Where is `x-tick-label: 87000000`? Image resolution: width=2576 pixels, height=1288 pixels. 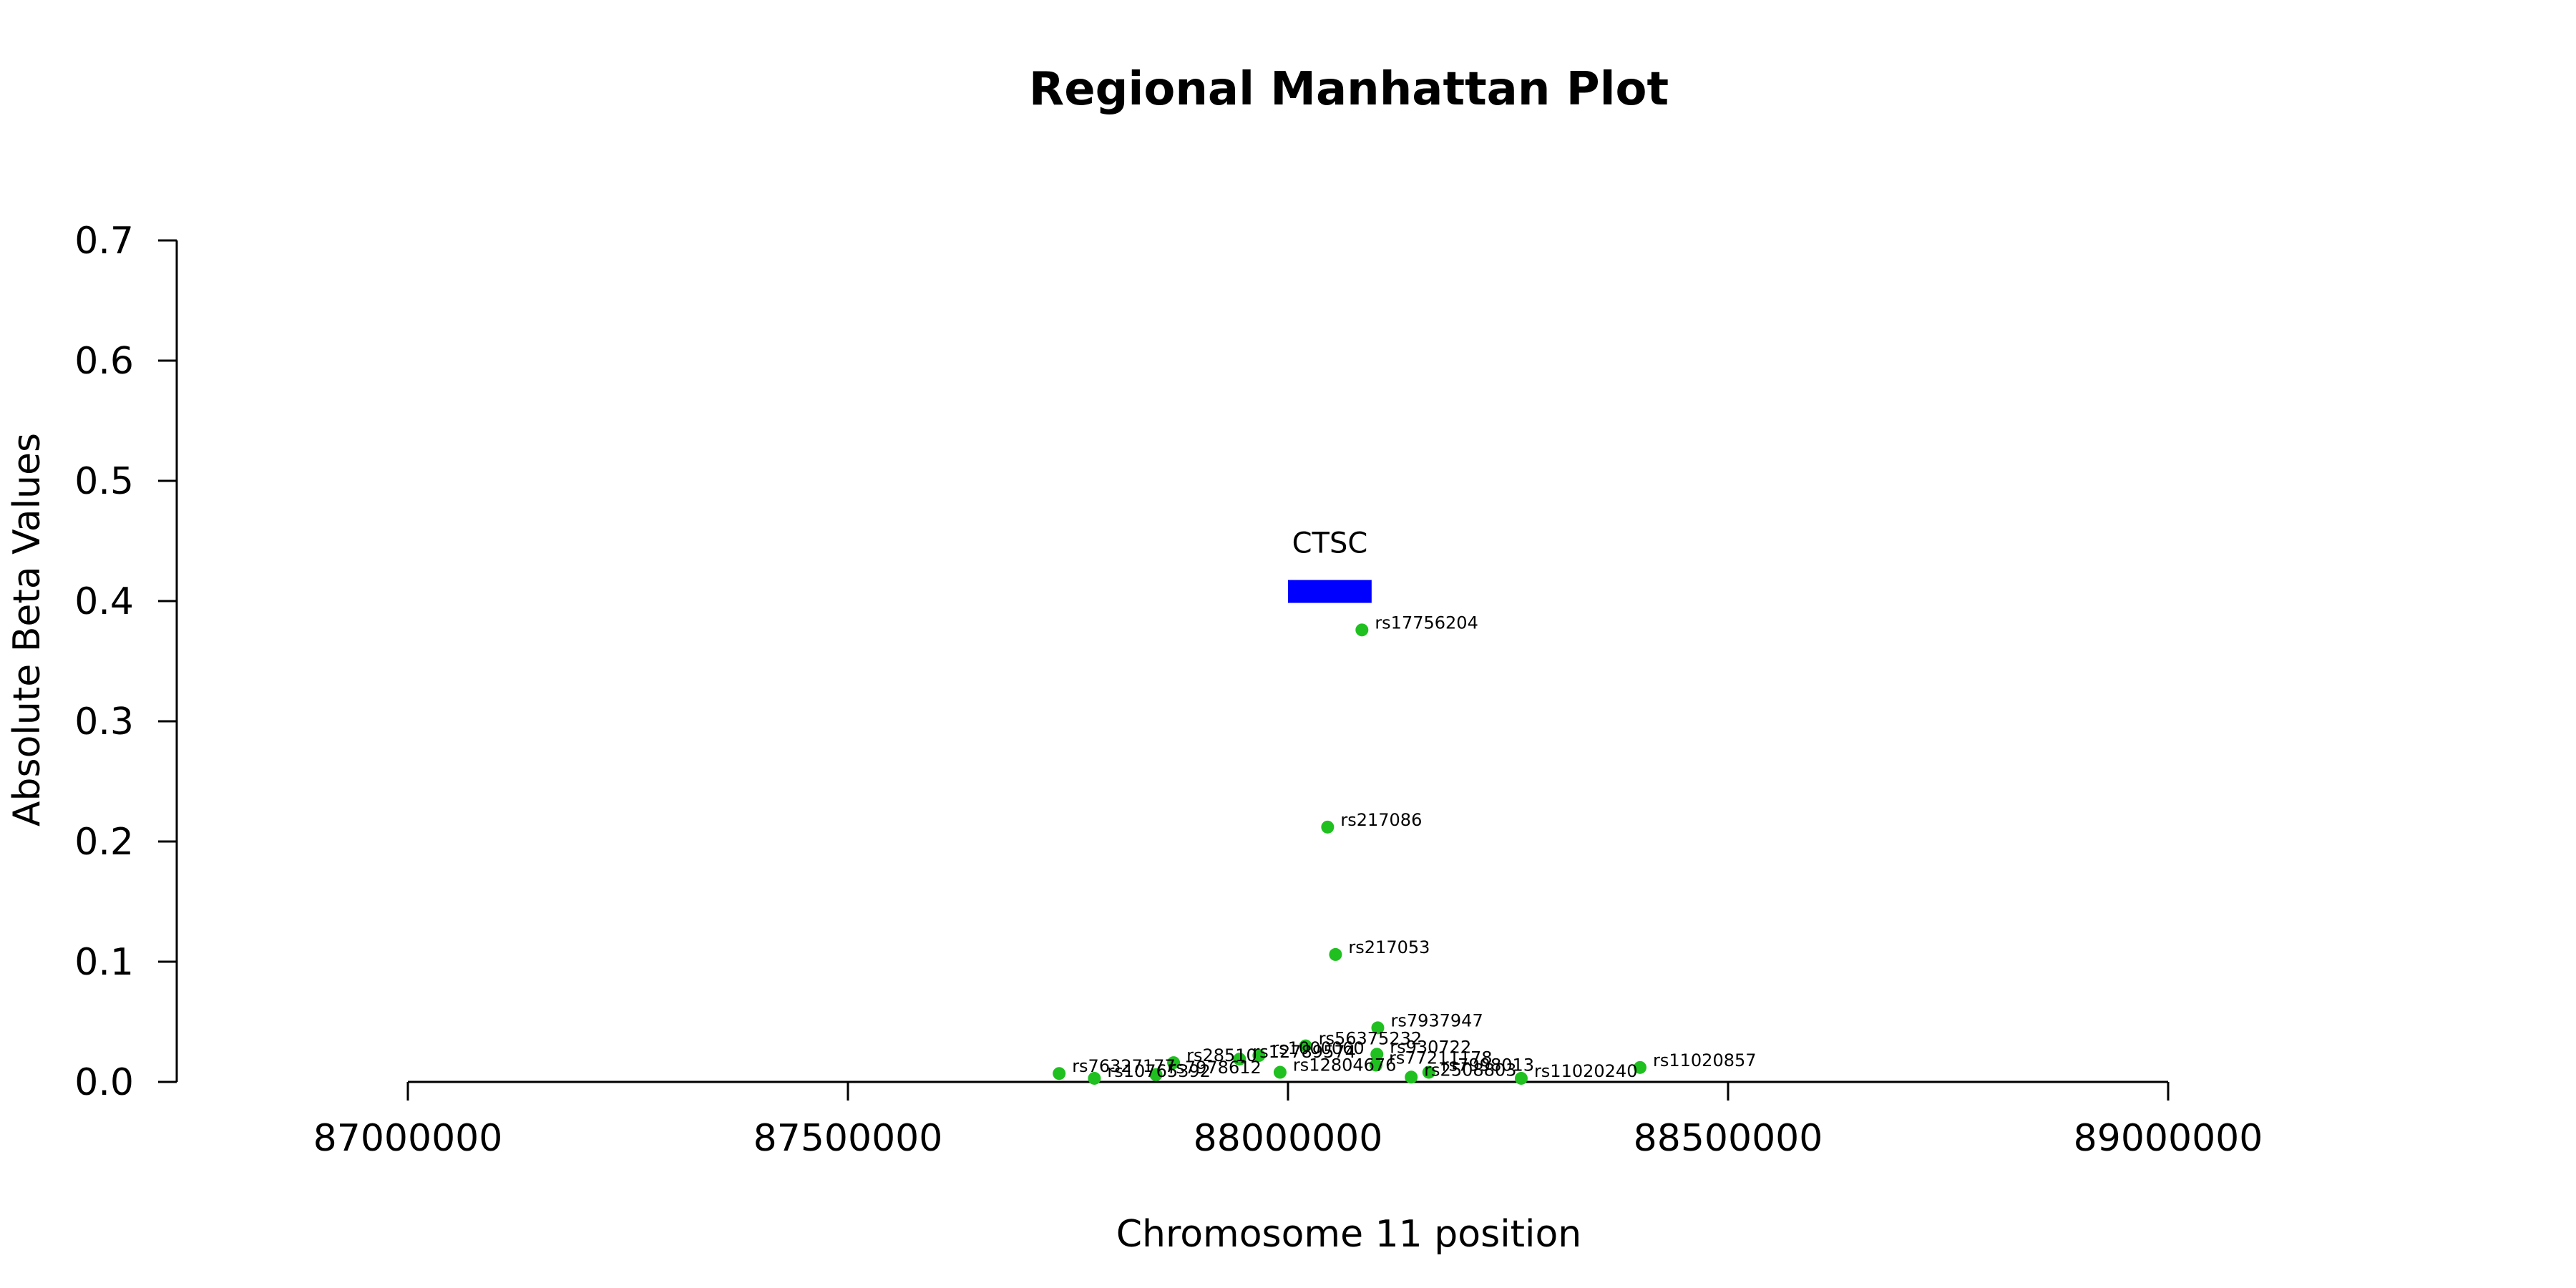 x-tick-label: 87000000 is located at coordinates (408, 1138).